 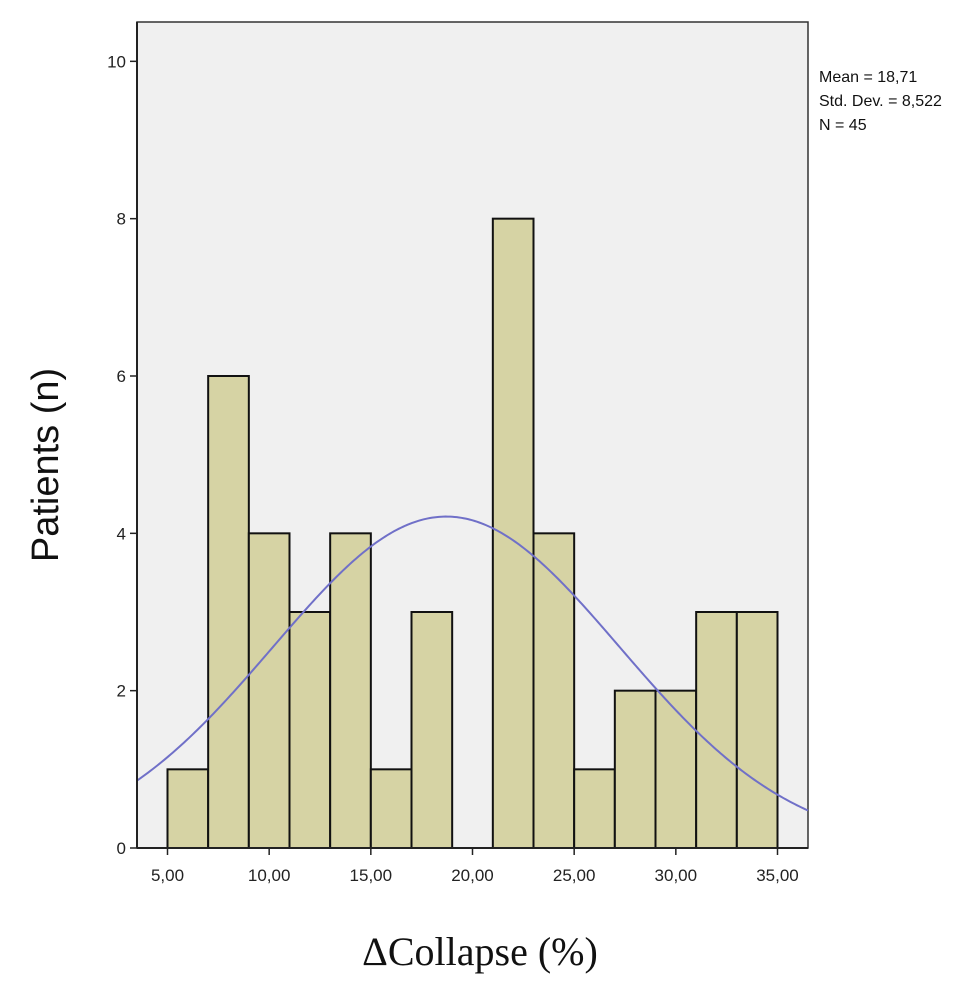 I want to click on y-tick-label: 0, so click(x=121, y=848).